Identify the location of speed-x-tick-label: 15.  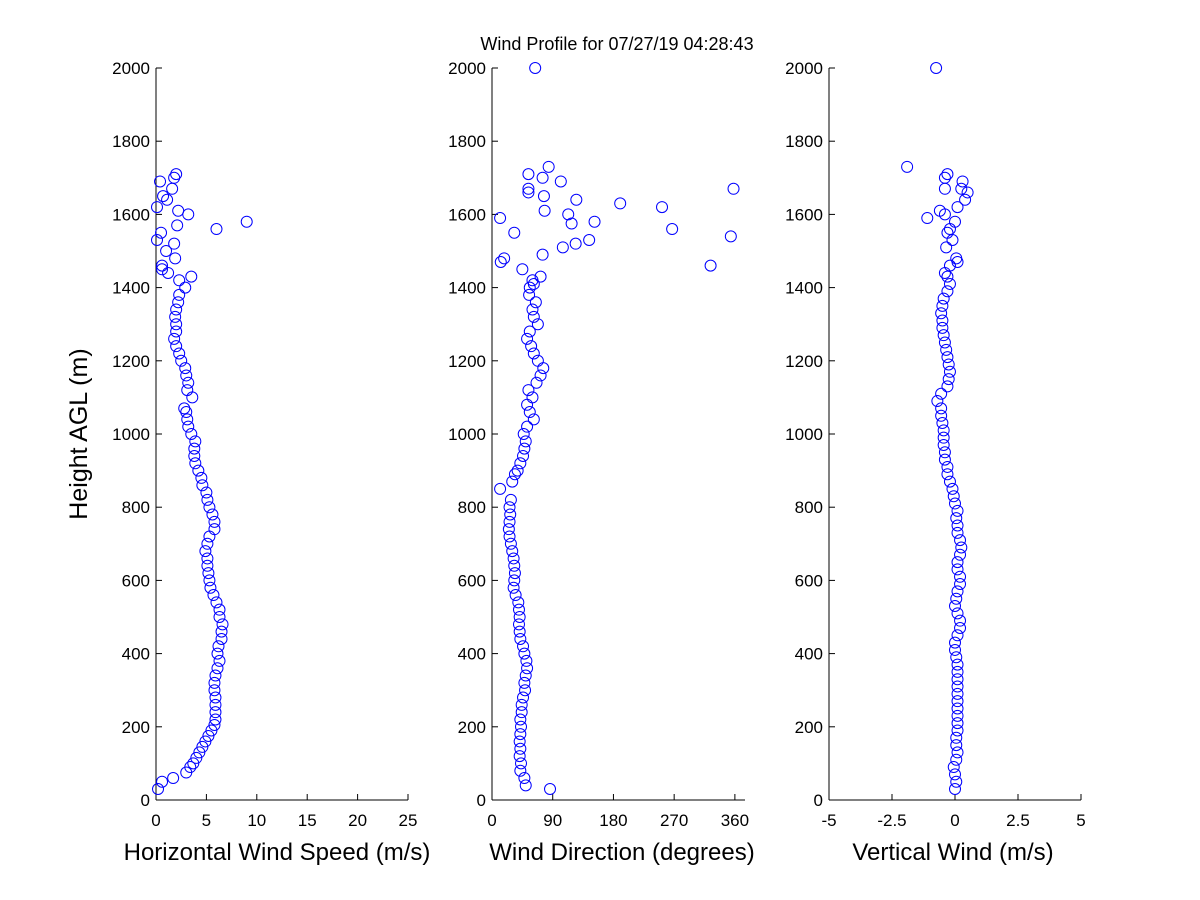
(307, 820).